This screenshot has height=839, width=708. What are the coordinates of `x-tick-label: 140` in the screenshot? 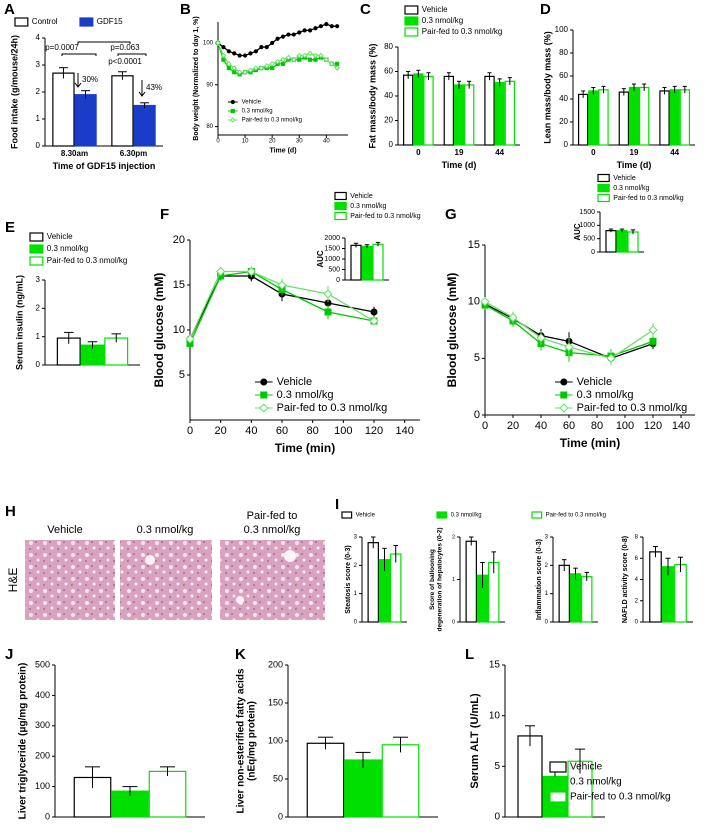 It's located at (681, 426).